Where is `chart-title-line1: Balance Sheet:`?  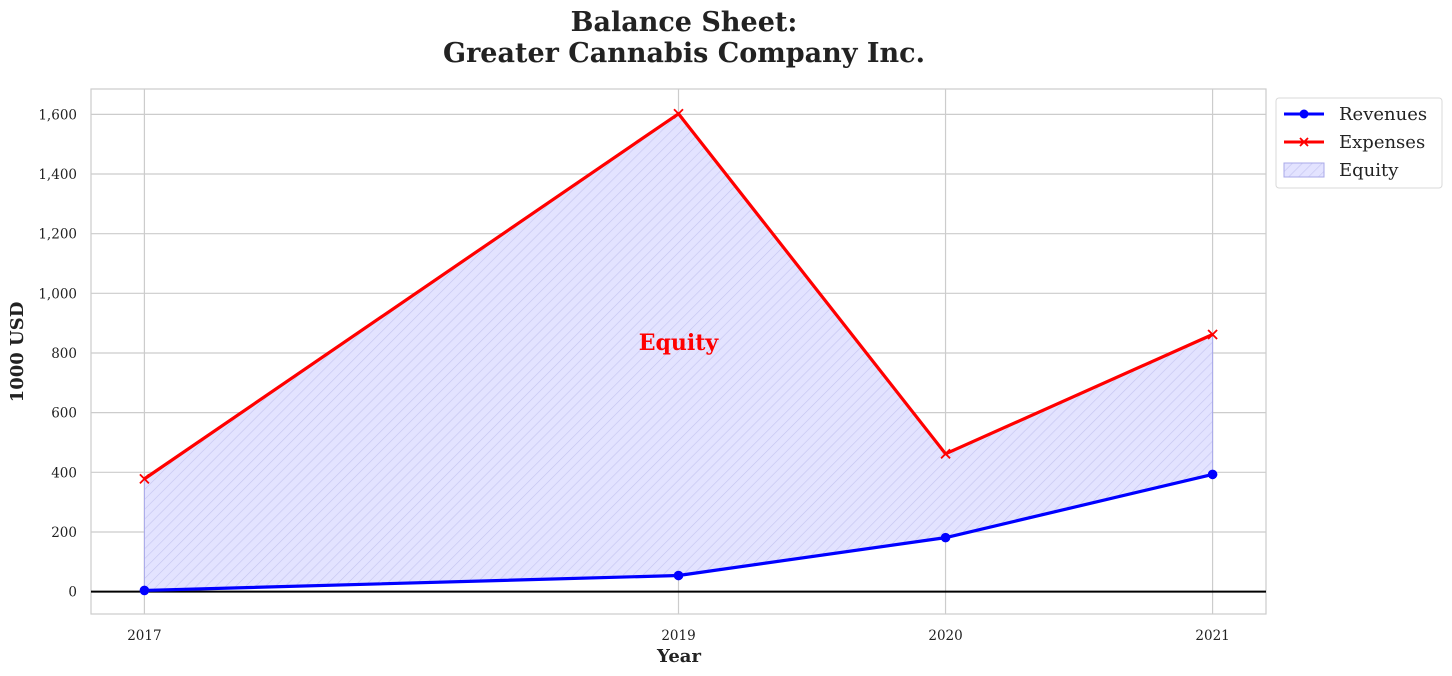
chart-title-line1: Balance Sheet: is located at coordinates (684, 22).